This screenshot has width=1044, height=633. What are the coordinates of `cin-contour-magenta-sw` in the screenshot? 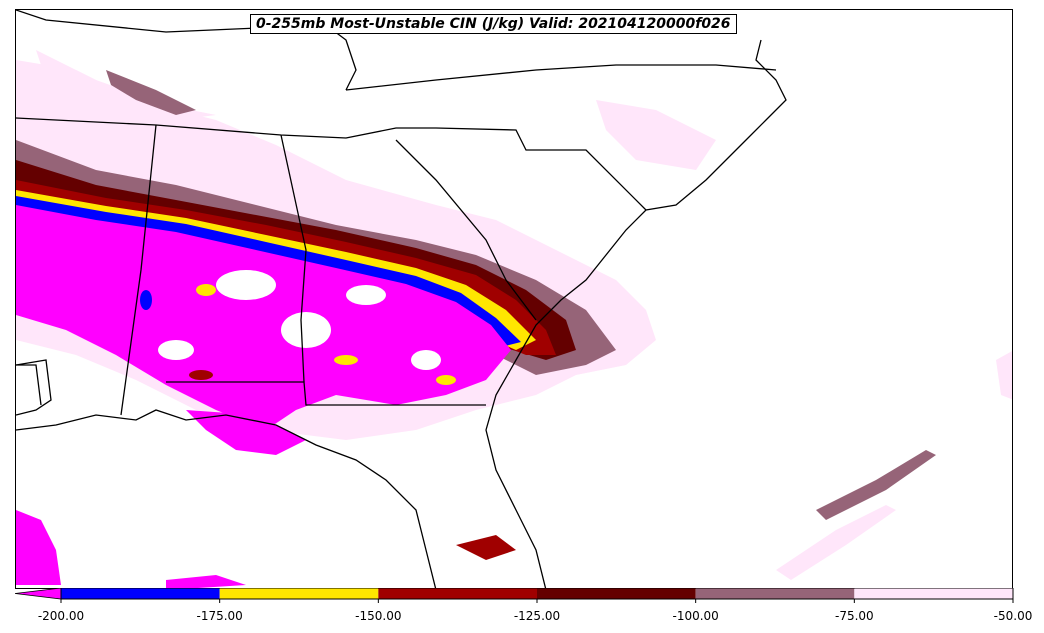 It's located at (38, 547).